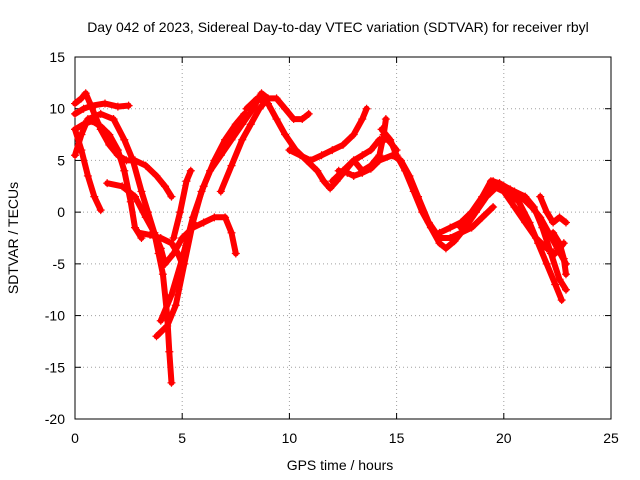  I want to click on x-tick-label: 20, so click(504, 438).